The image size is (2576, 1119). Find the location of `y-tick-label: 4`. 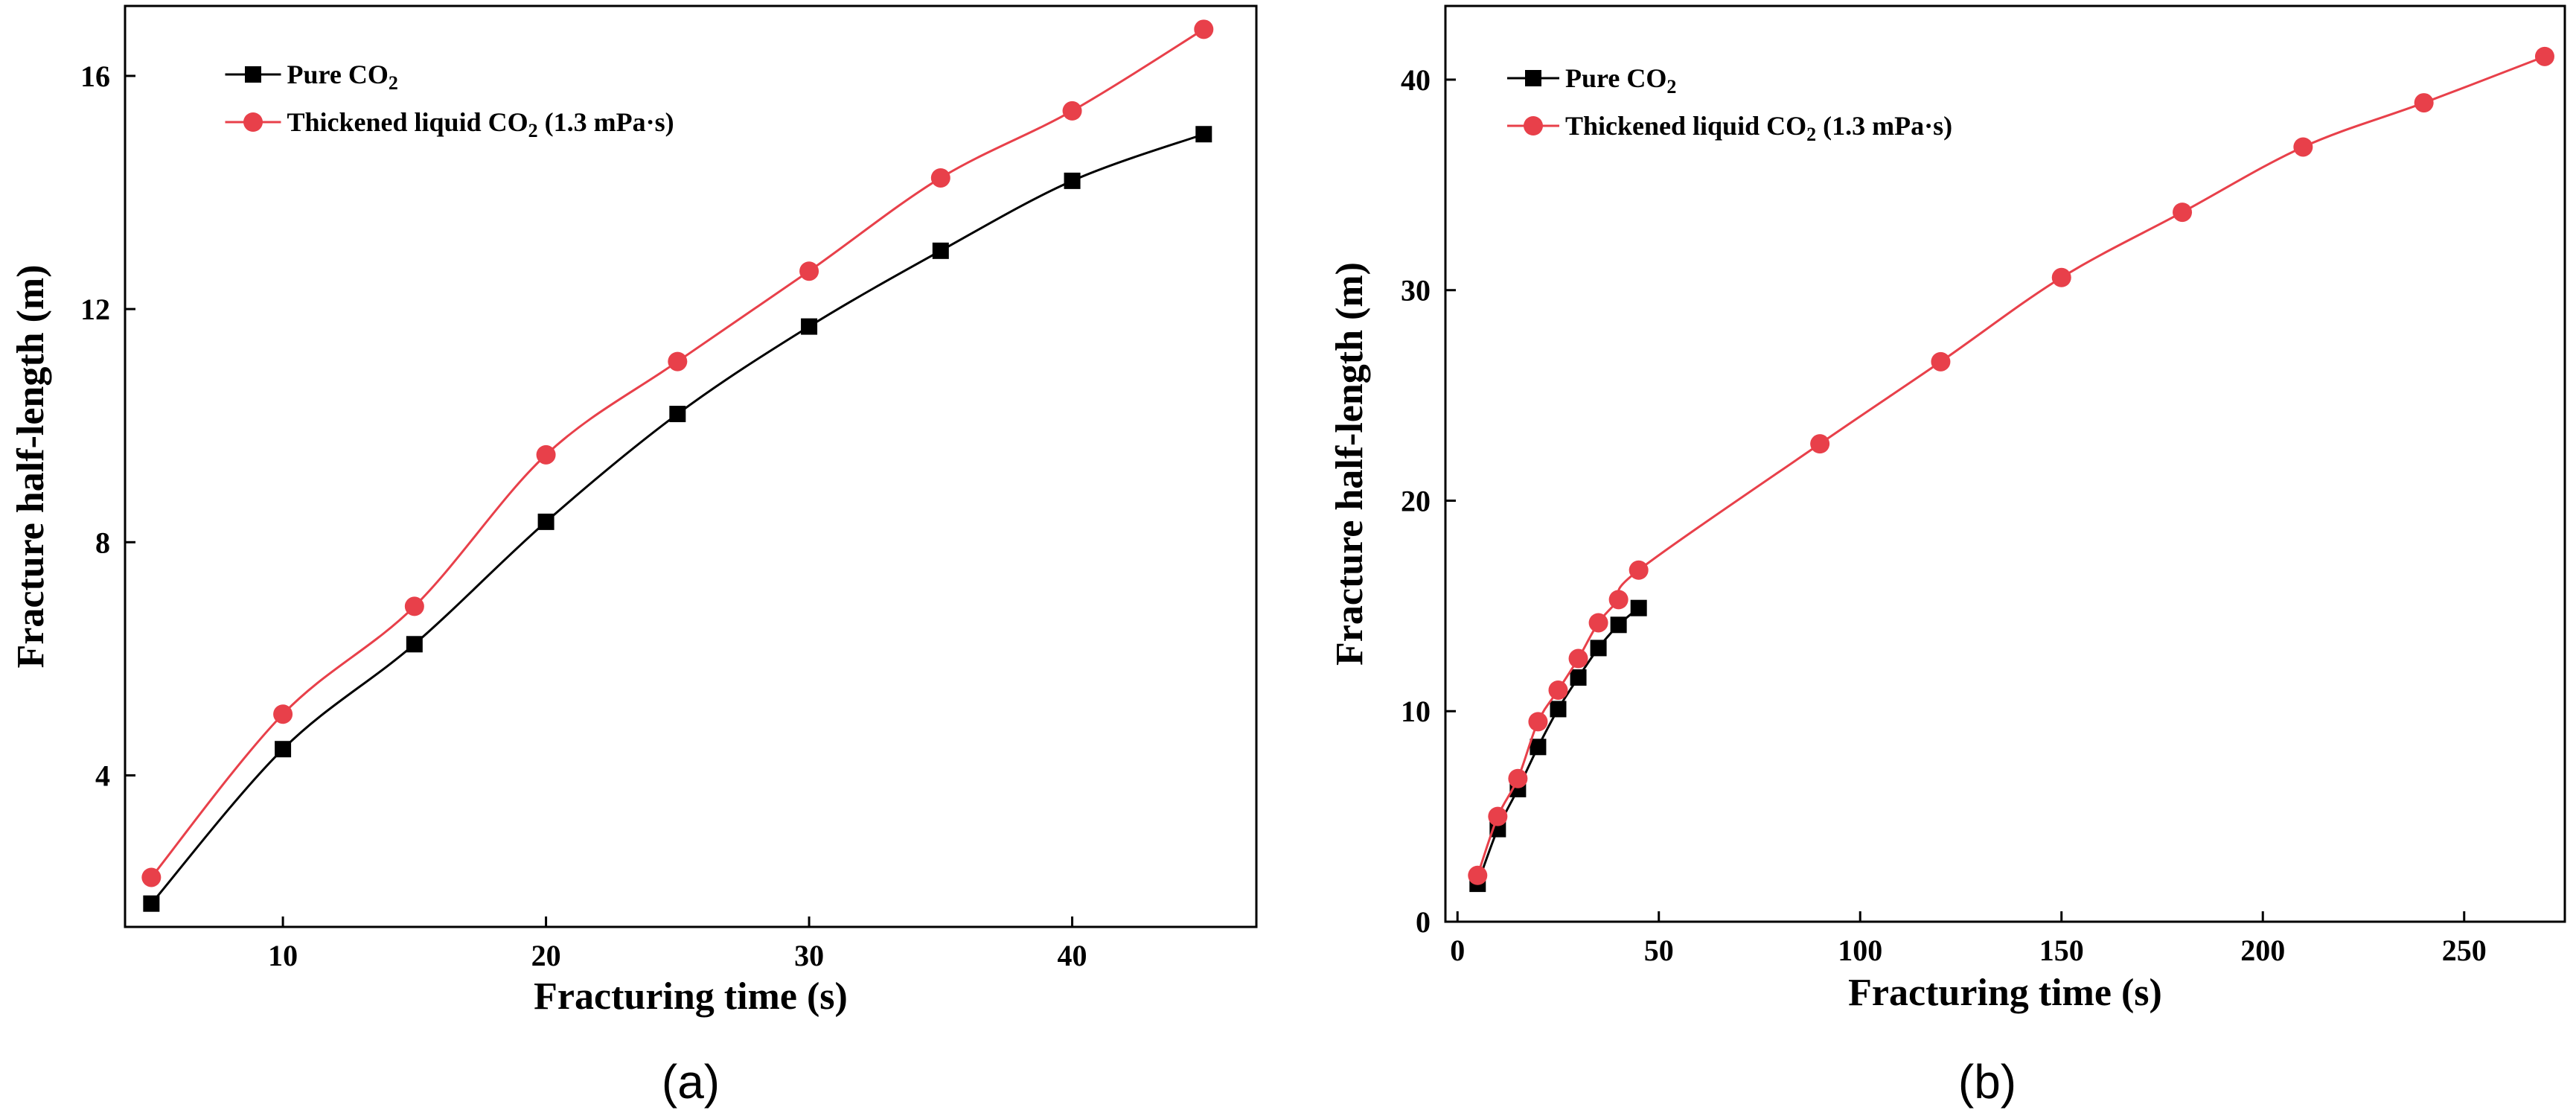

y-tick-label: 4 is located at coordinates (102, 776).